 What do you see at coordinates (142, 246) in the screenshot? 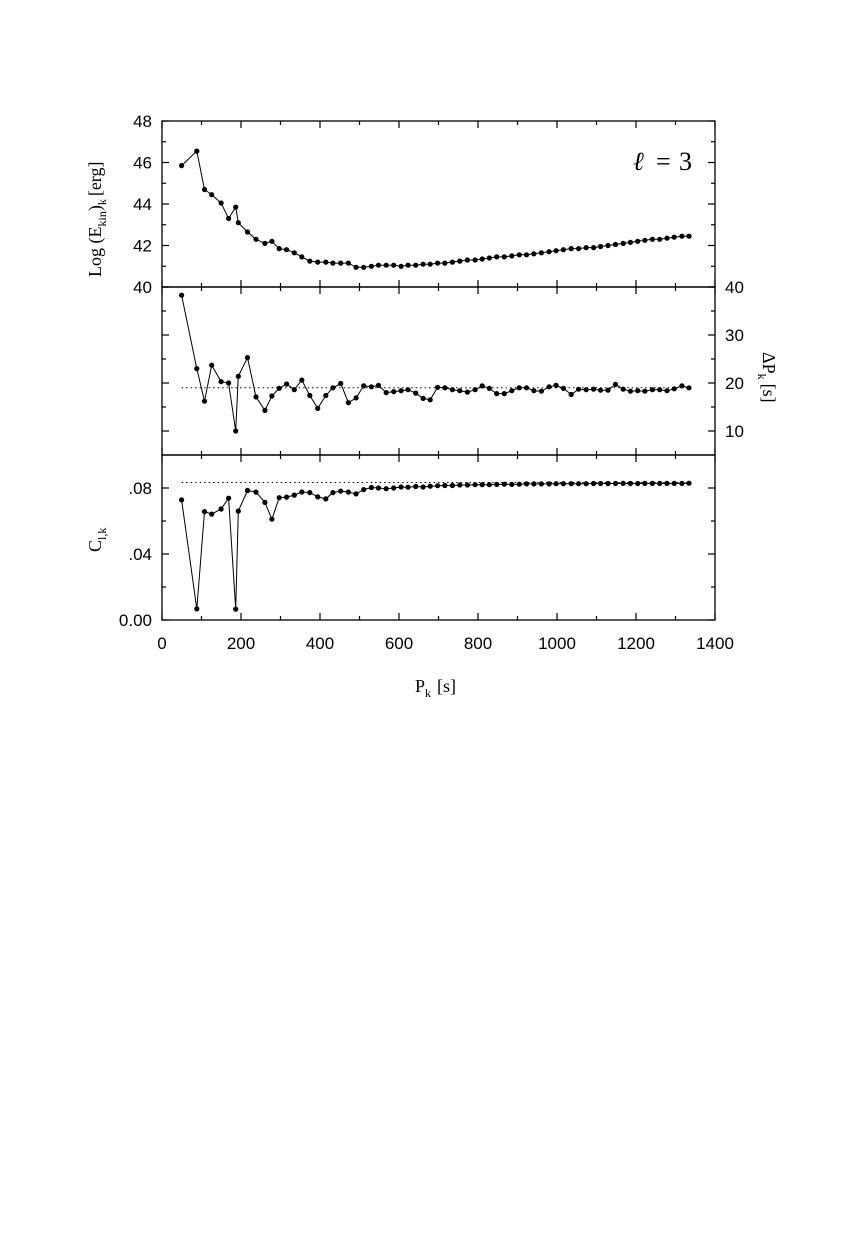
I see `ekin-y-tick-label: 42` at bounding box center [142, 246].